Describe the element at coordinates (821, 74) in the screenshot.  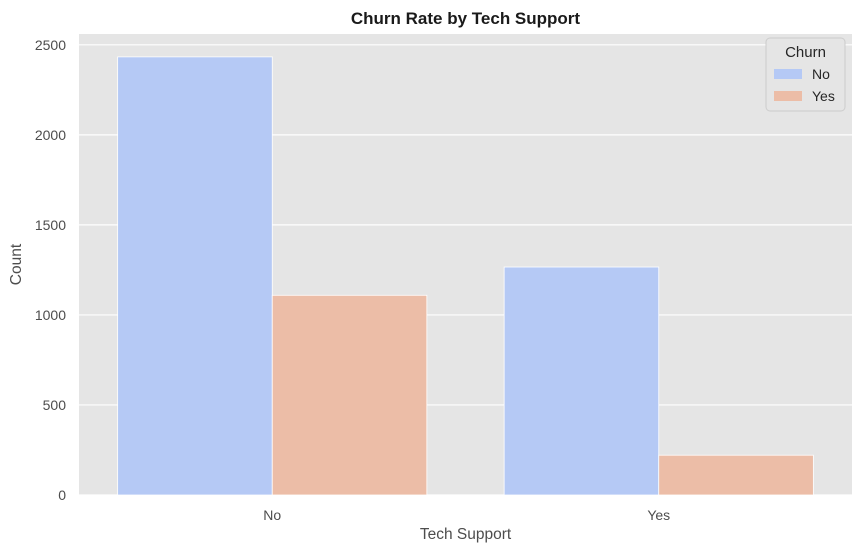
I see `legend-label: No` at that location.